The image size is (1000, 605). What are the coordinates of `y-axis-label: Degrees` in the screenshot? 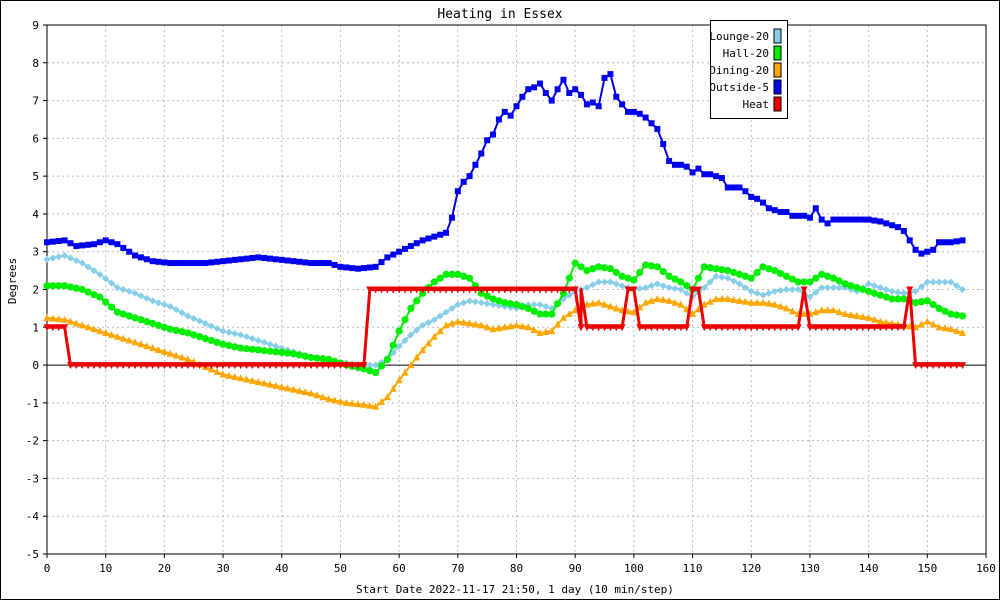 It's located at (12, 281).